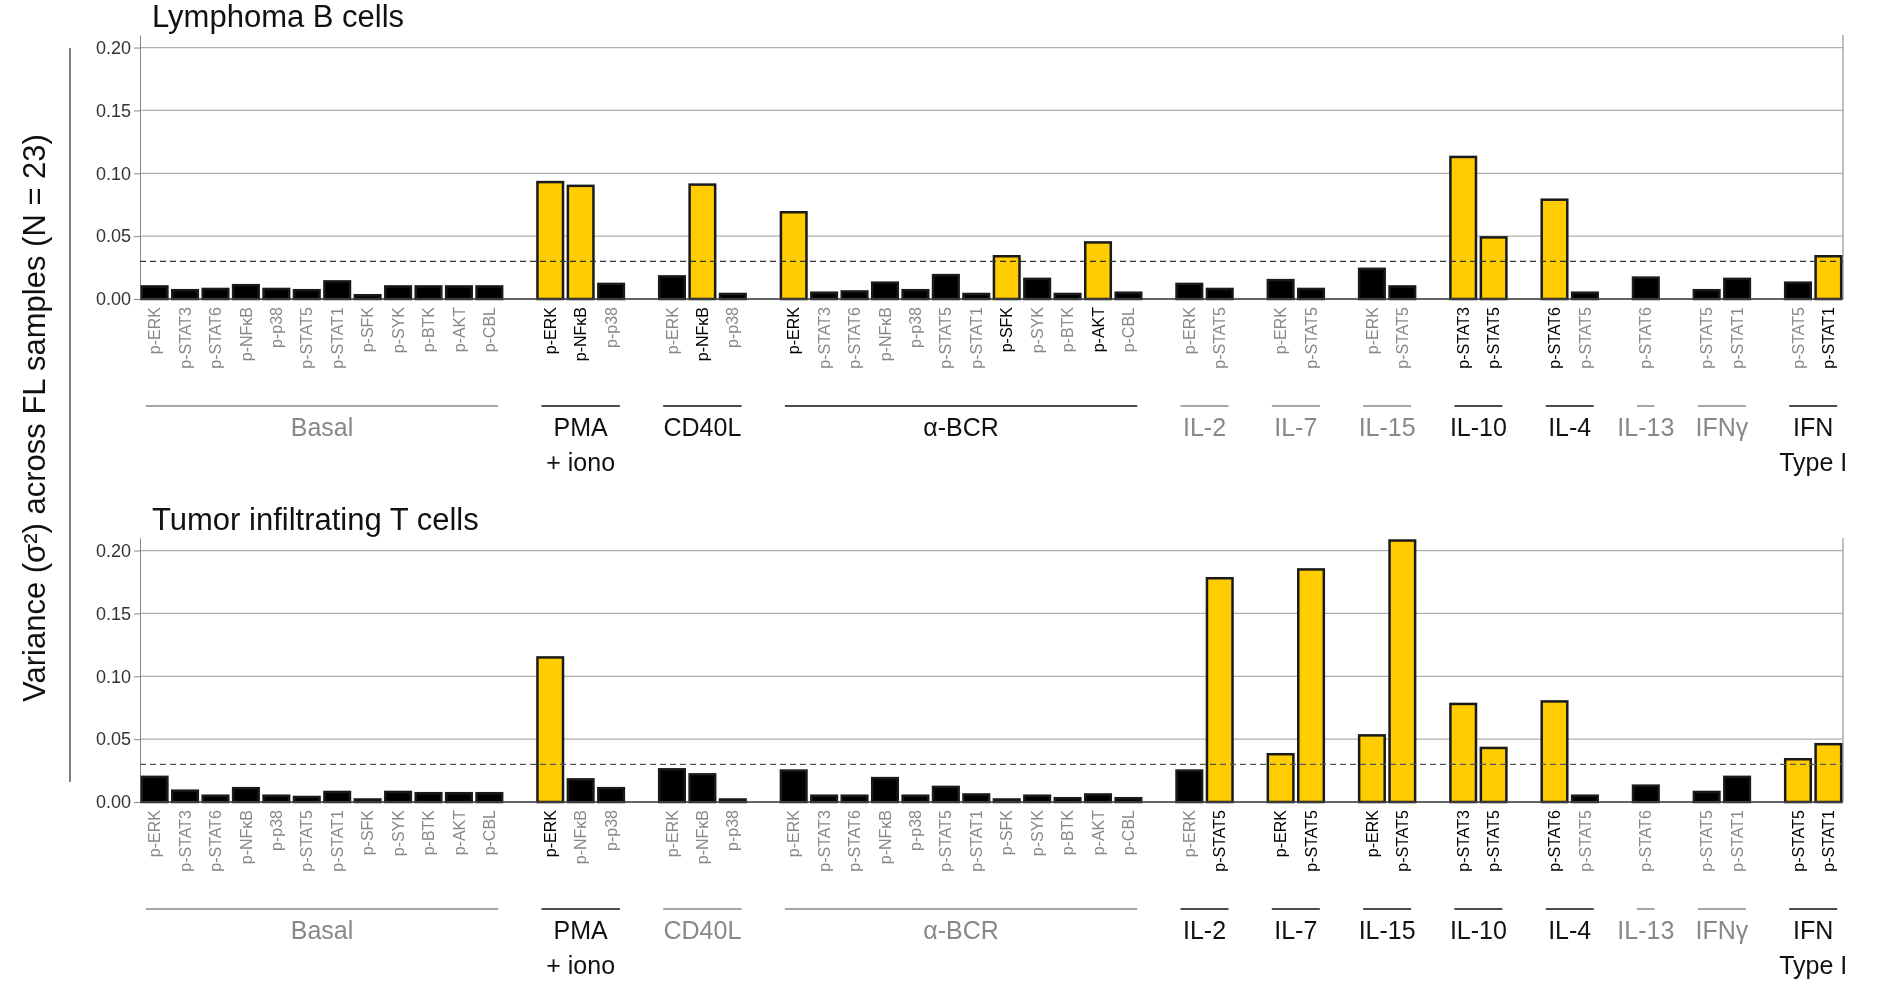 The width and height of the screenshot is (1885, 987). What do you see at coordinates (1646, 930) in the screenshot?
I see `text: IL-13` at bounding box center [1646, 930].